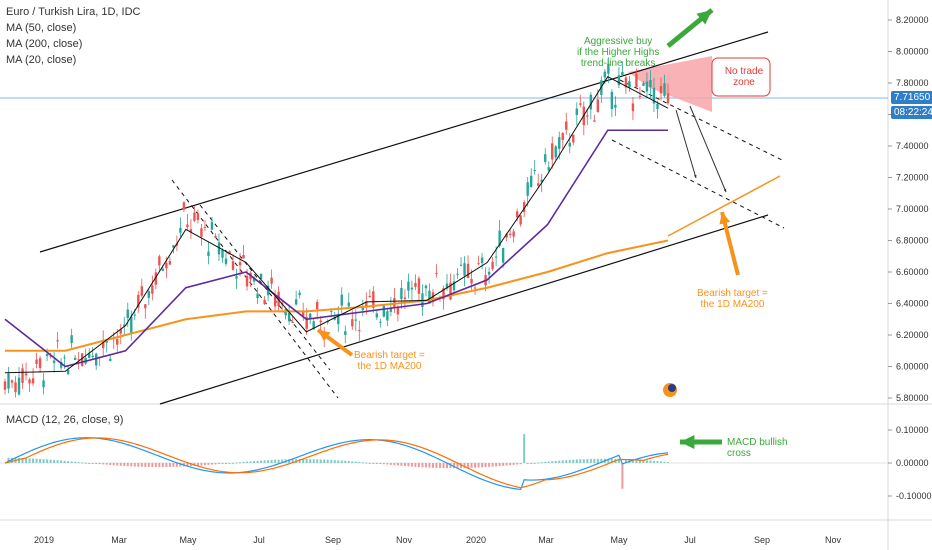 The width and height of the screenshot is (932, 550). I want to click on indicator-ma200: MA (200, close), so click(44, 44).